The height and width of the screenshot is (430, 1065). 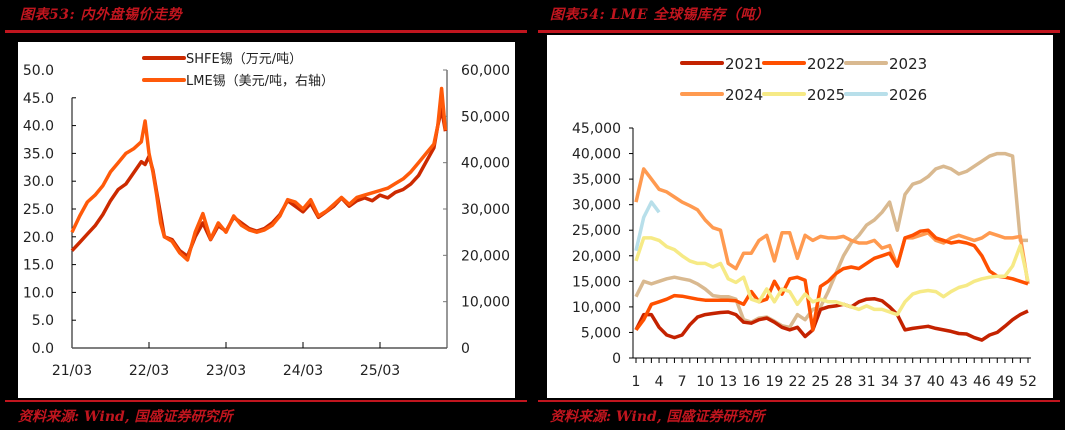 What do you see at coordinates (659, 382) in the screenshot?
I see `x-tick-label: 4` at bounding box center [659, 382].